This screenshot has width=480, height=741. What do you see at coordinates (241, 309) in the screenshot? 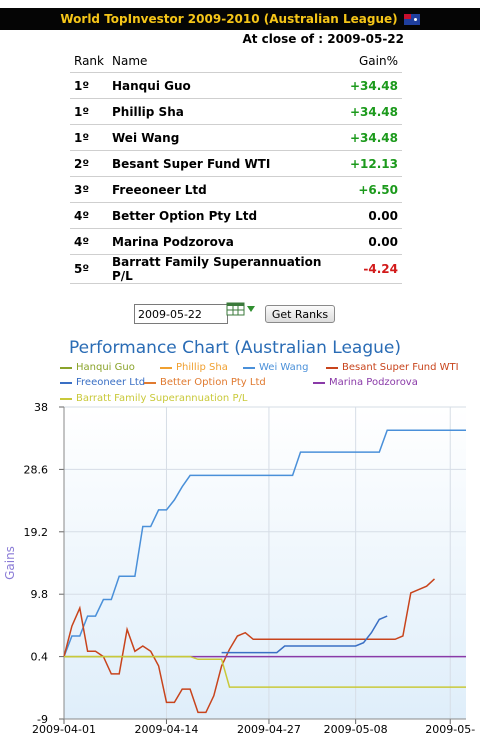
I see `calendar-icon` at bounding box center [241, 309].